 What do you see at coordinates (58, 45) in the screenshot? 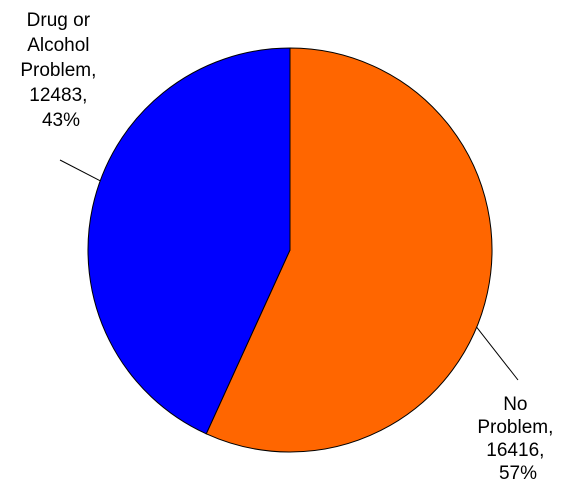
I see `slice-label-line: Alcohol` at bounding box center [58, 45].